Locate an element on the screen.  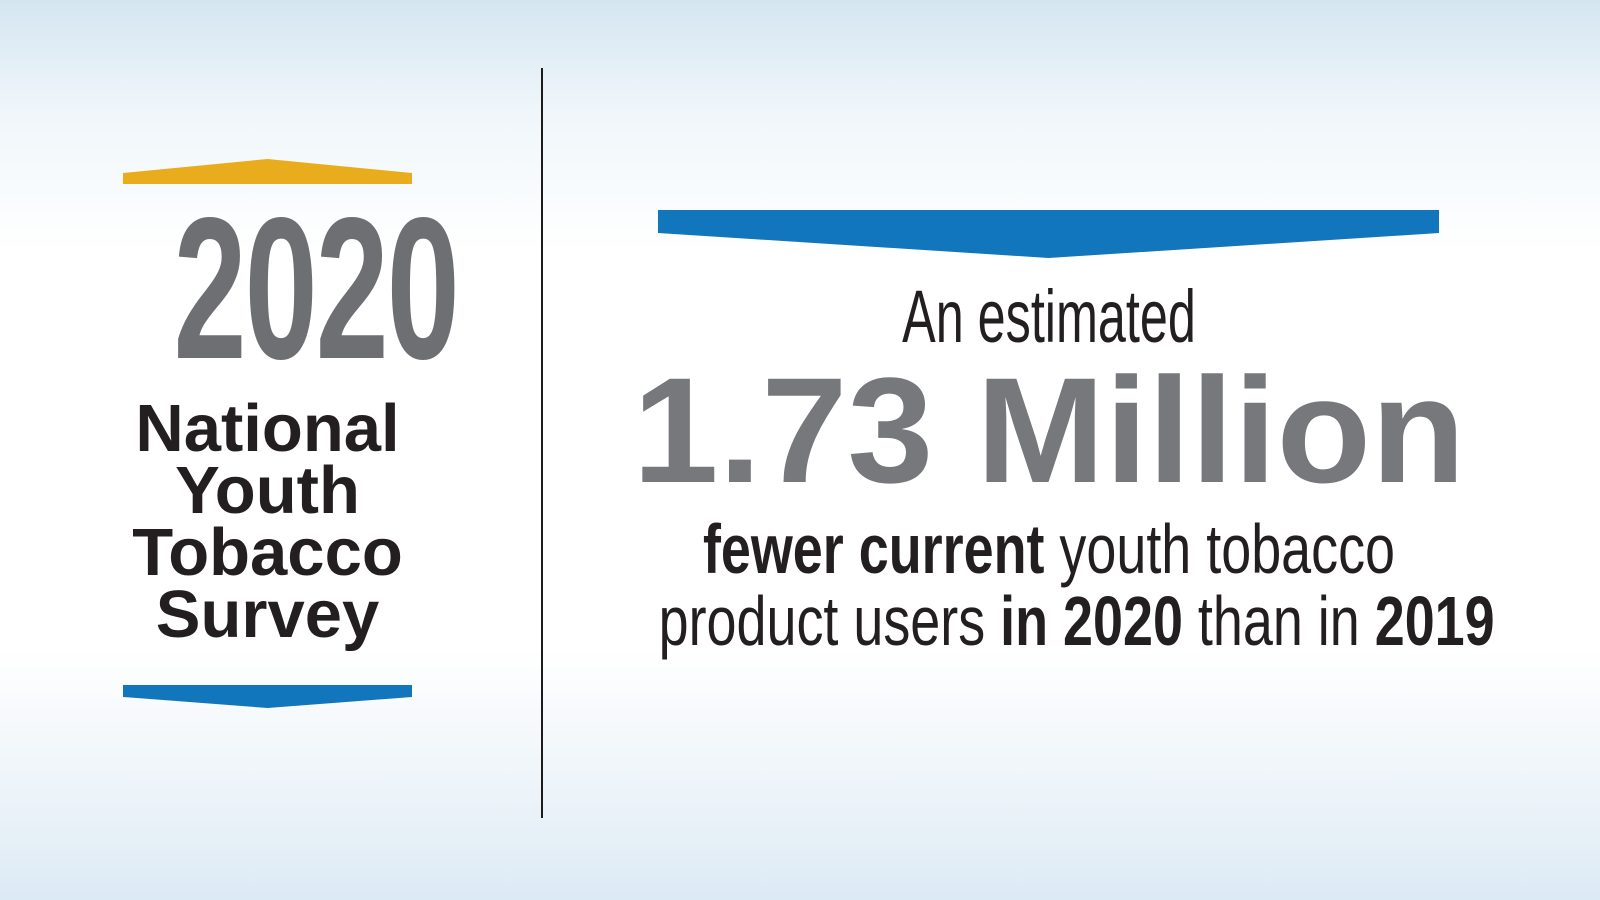
vertical-divider is located at coordinates (542, 443).